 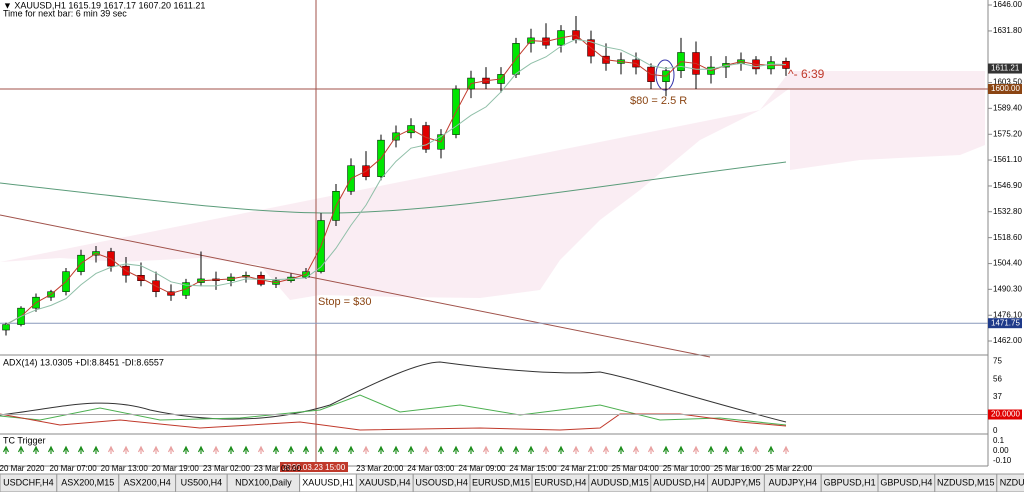 What do you see at coordinates (997, 361) in the screenshot?
I see `adx-tick-label: 75` at bounding box center [997, 361].